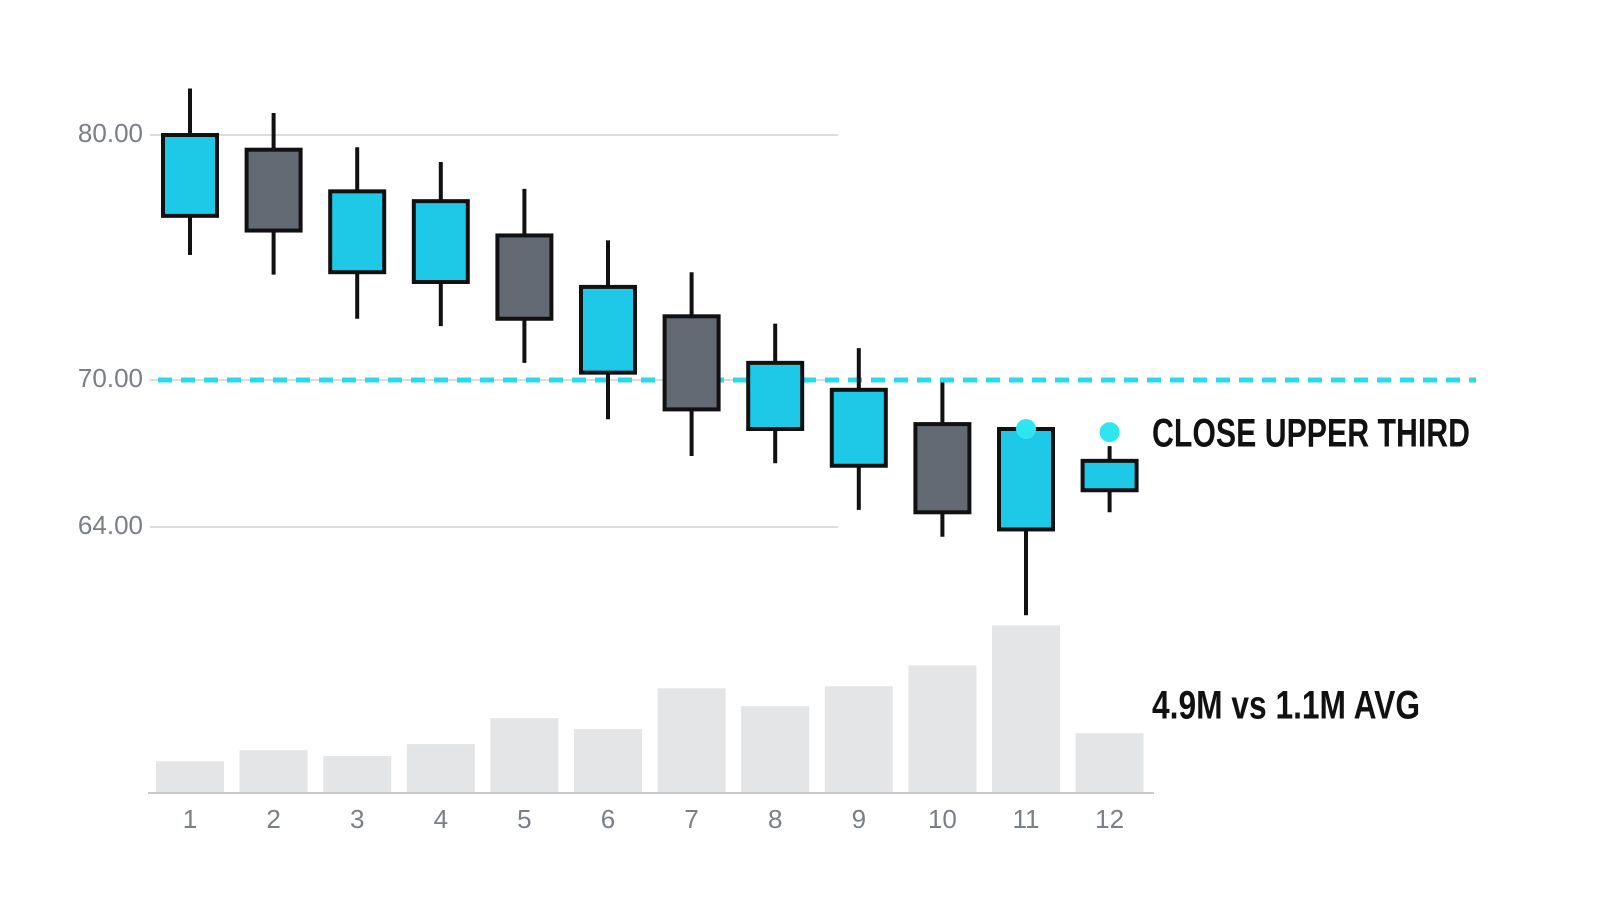 The width and height of the screenshot is (1600, 914). Describe the element at coordinates (524, 819) in the screenshot. I see `x-tick-label: 5` at that location.